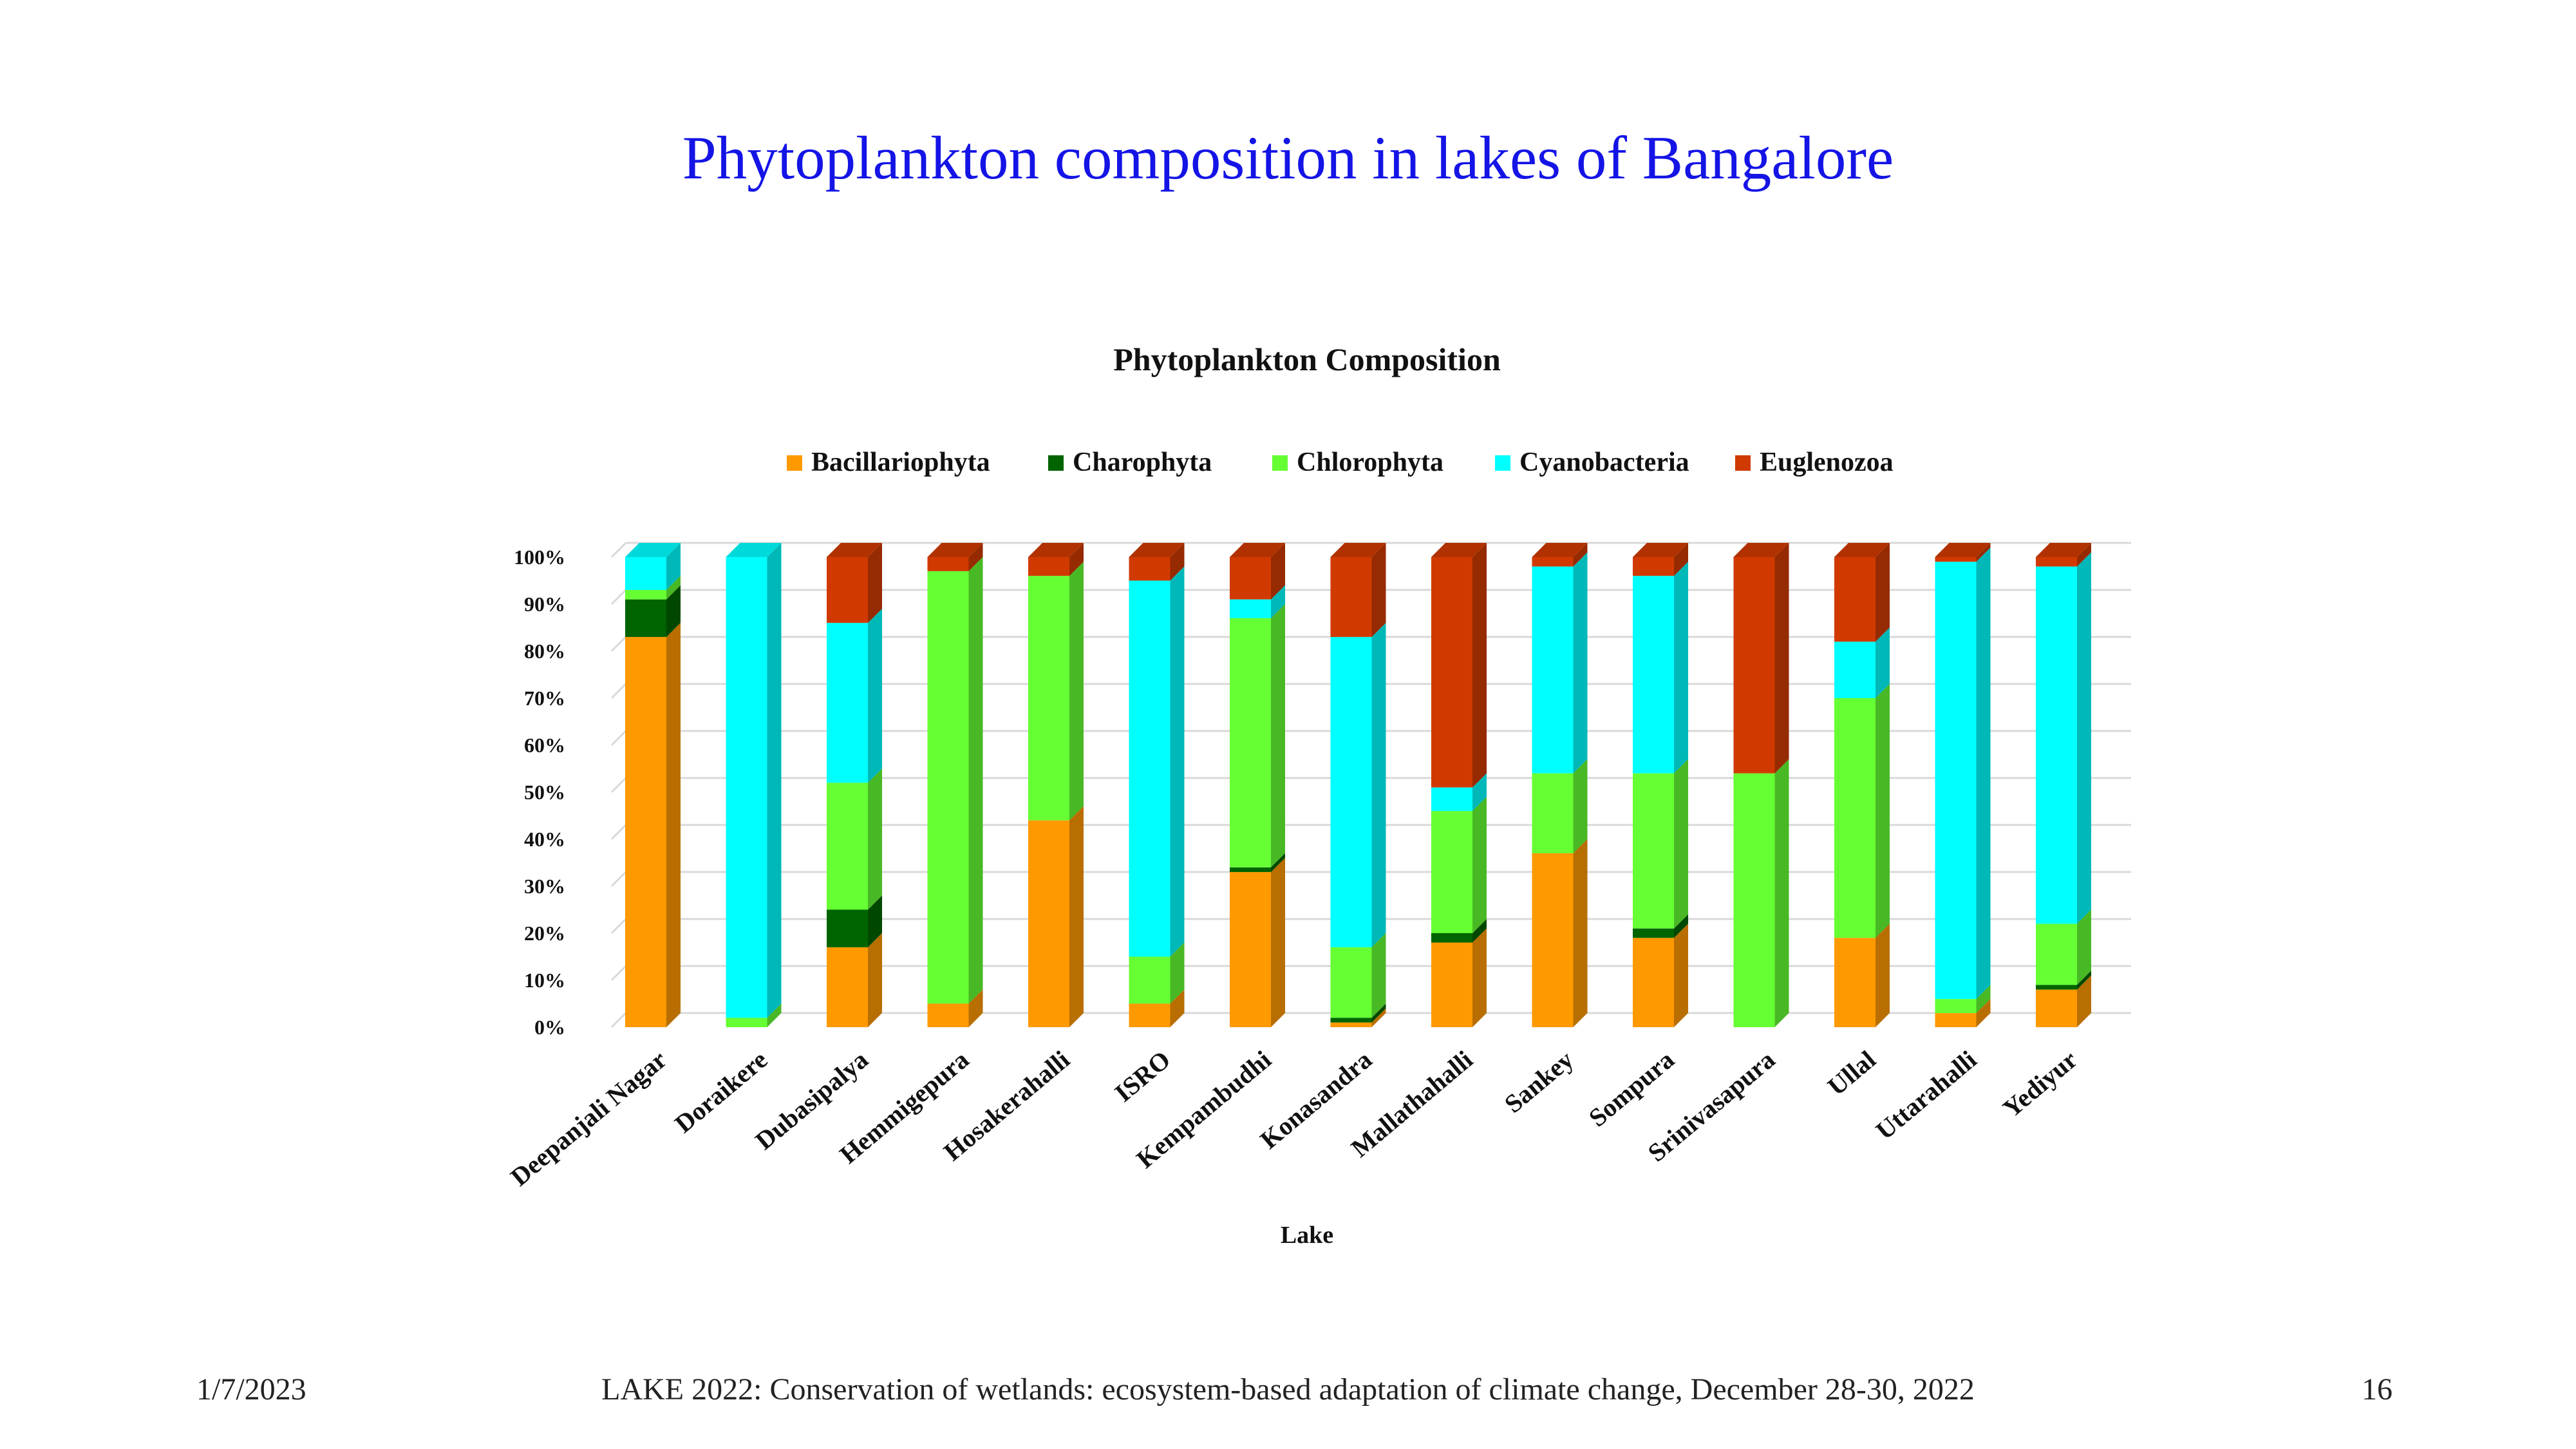  I want to click on legend-swatch-bacillariophyta, so click(794, 463).